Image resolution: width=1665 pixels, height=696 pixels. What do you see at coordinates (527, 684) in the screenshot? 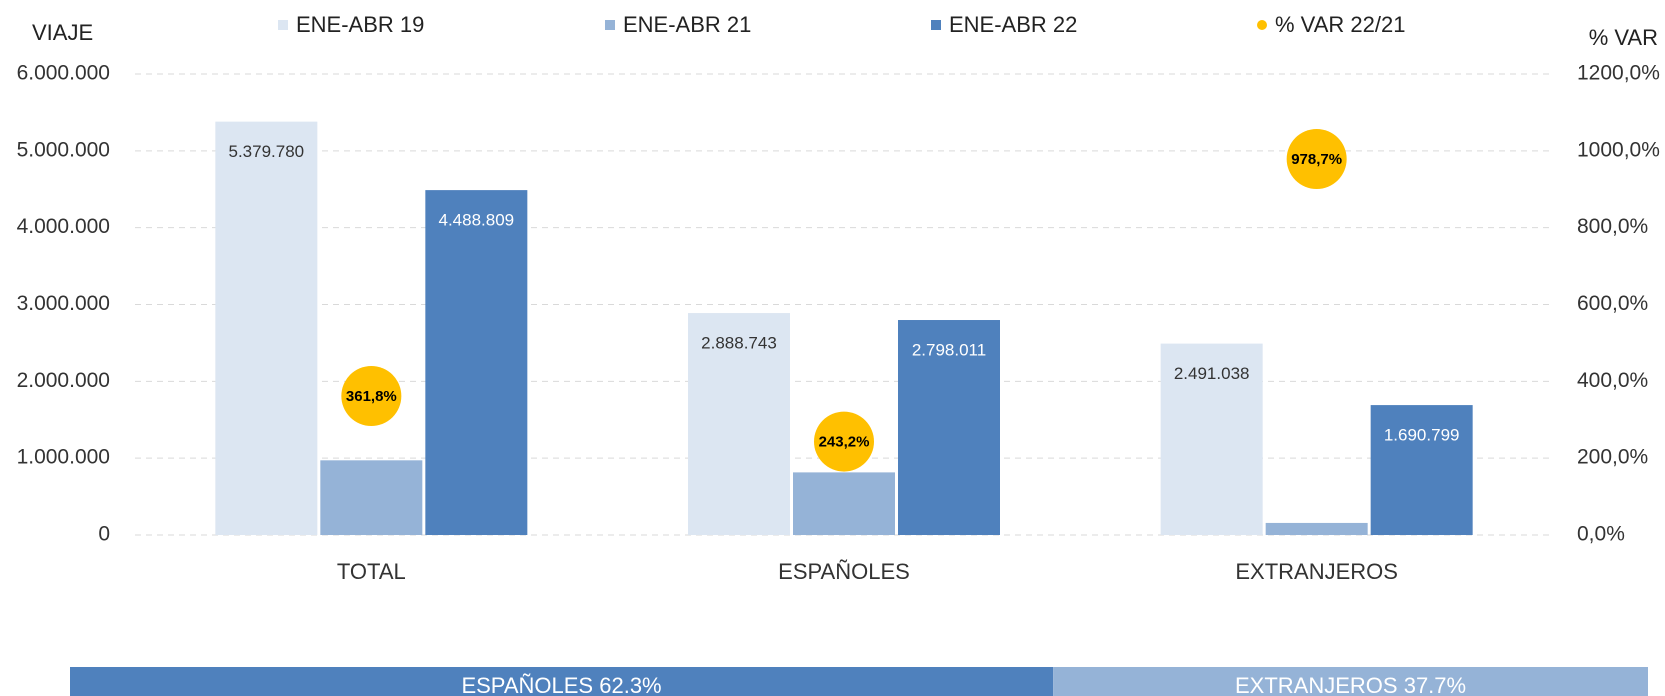
I see `share-name: ESPAÑOLES` at bounding box center [527, 684].